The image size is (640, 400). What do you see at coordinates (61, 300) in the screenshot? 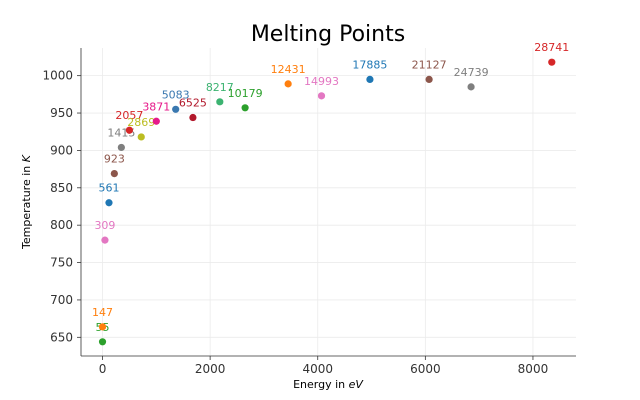
I see `y-tick-label: 700` at bounding box center [61, 300].